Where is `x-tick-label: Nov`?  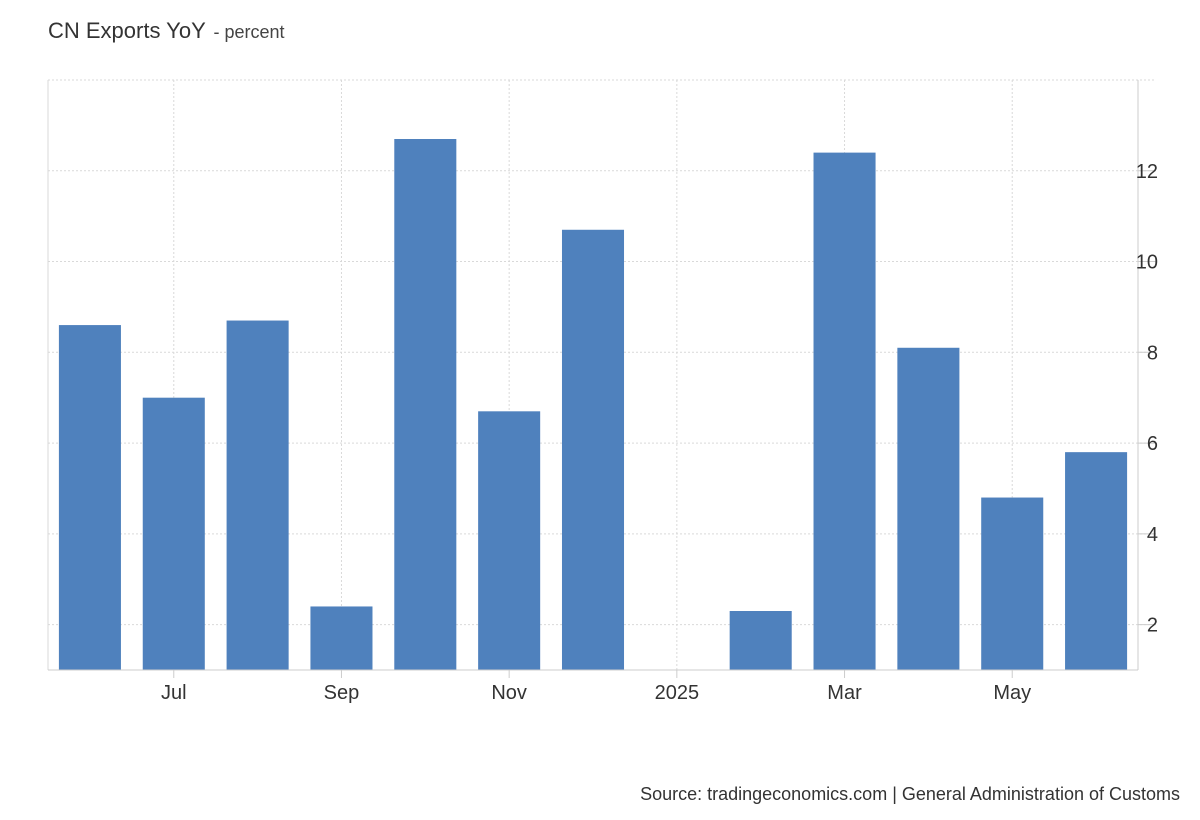
x-tick-label: Nov is located at coordinates (509, 693).